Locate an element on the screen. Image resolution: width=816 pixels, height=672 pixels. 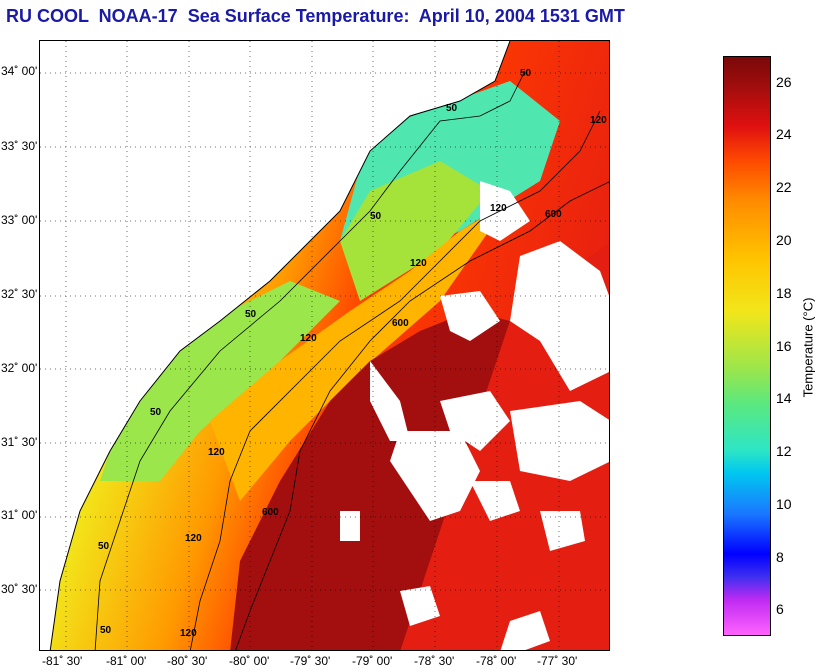
latitude-tick-label: 33˚ 30' is located at coordinates (19, 146).